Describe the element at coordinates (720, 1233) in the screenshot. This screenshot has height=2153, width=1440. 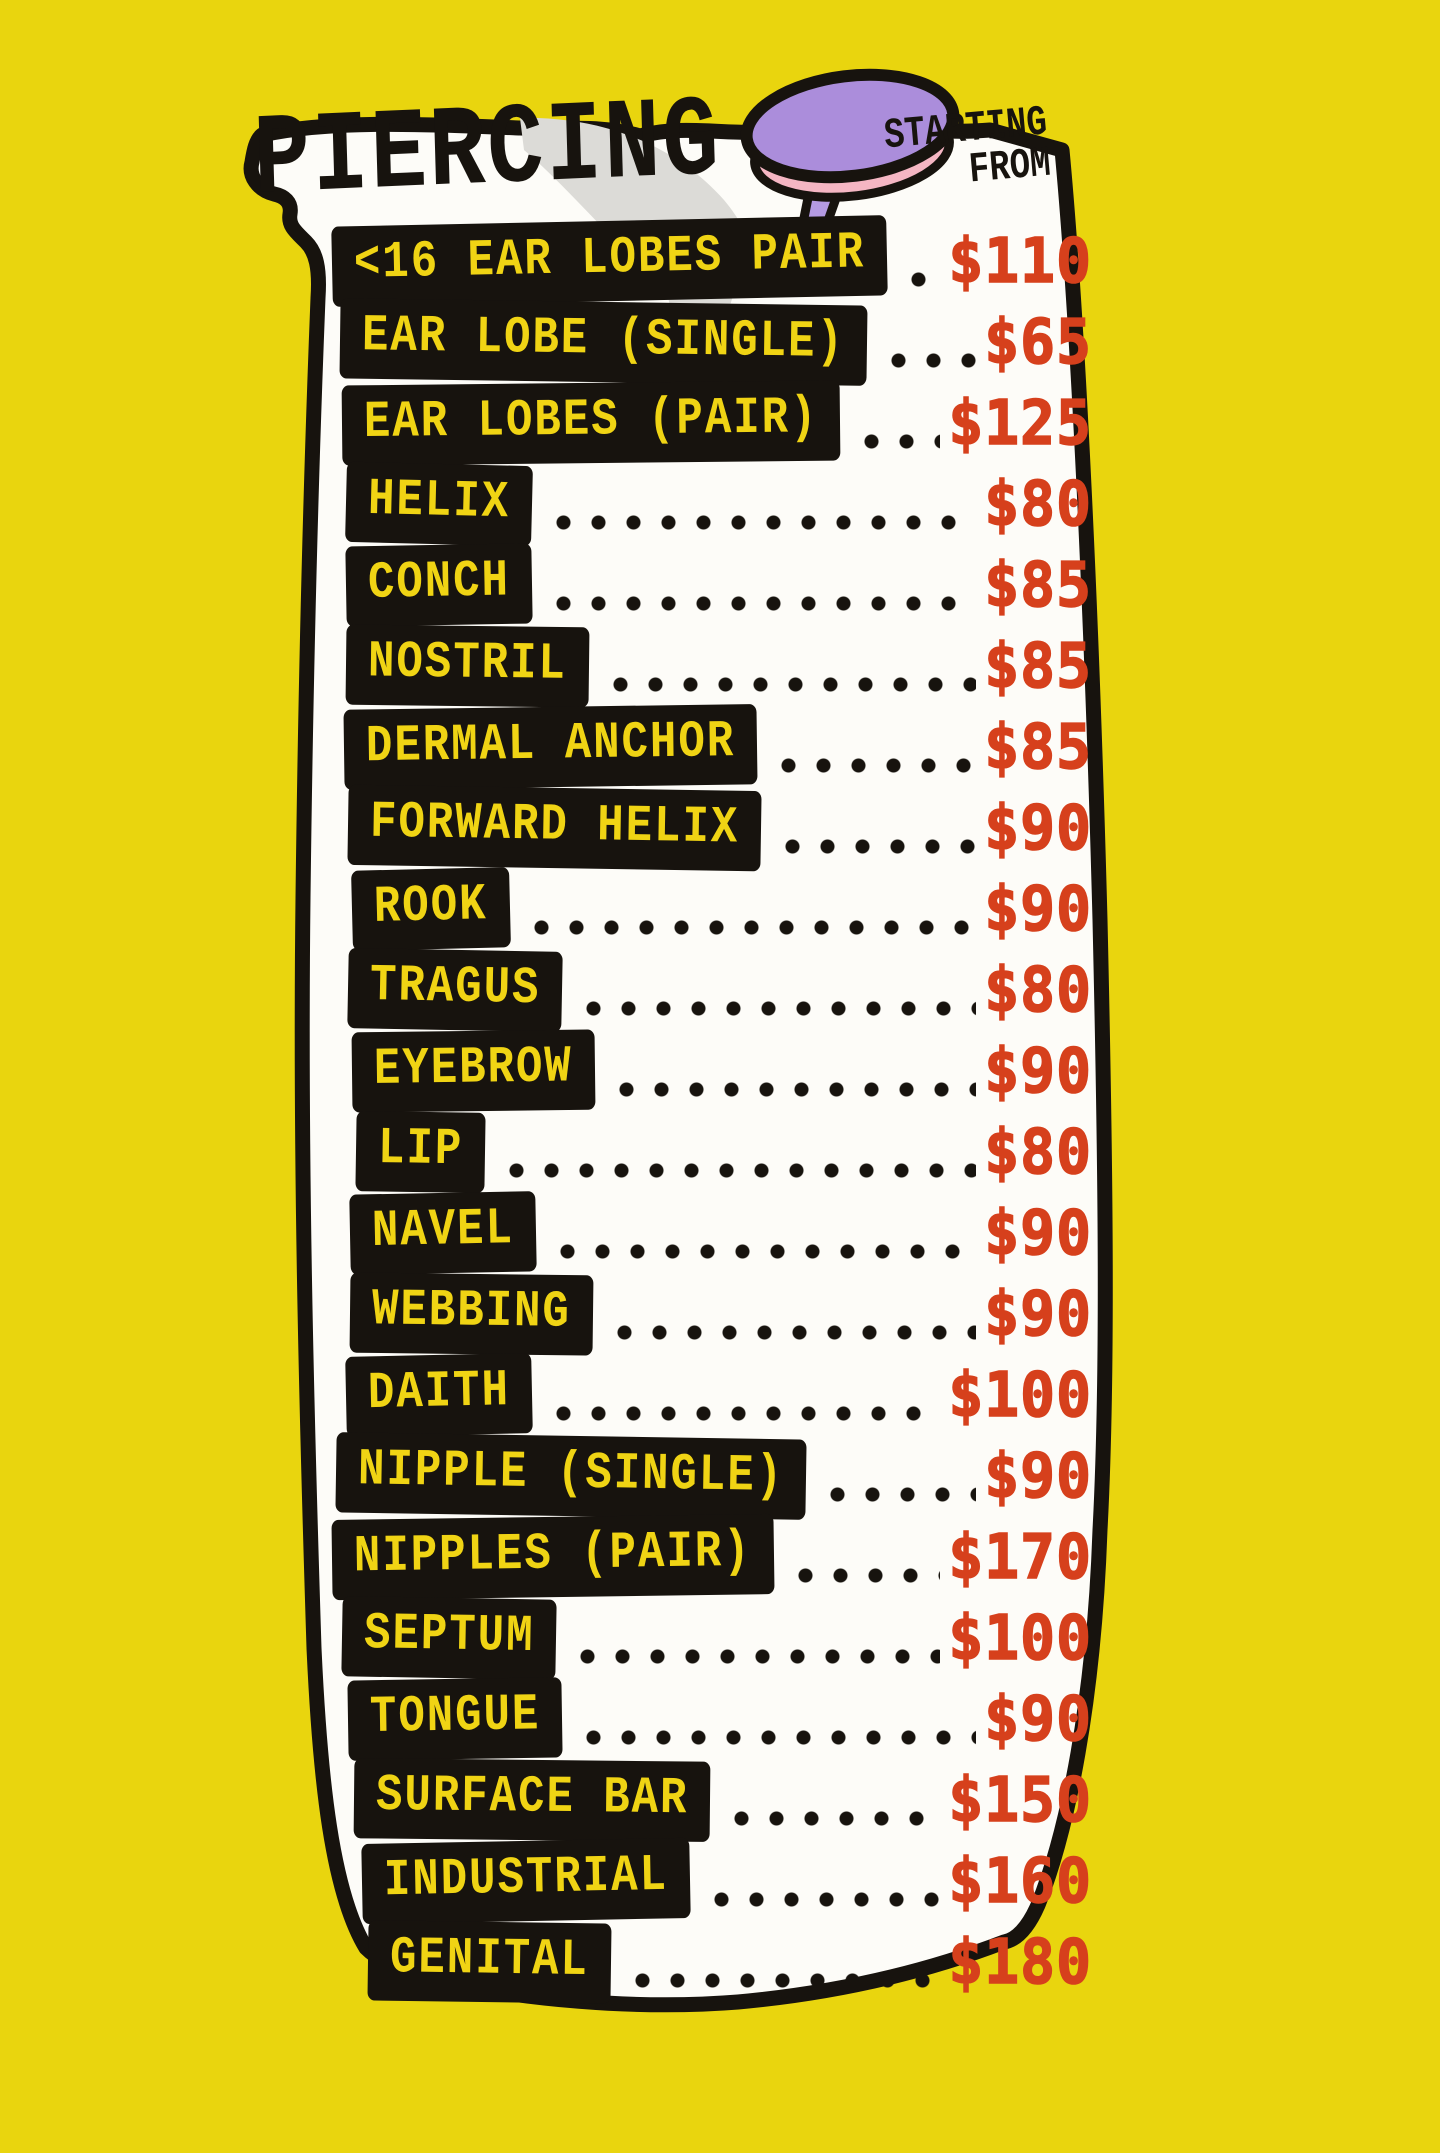
I see `price-row: NAVEL $90` at that location.